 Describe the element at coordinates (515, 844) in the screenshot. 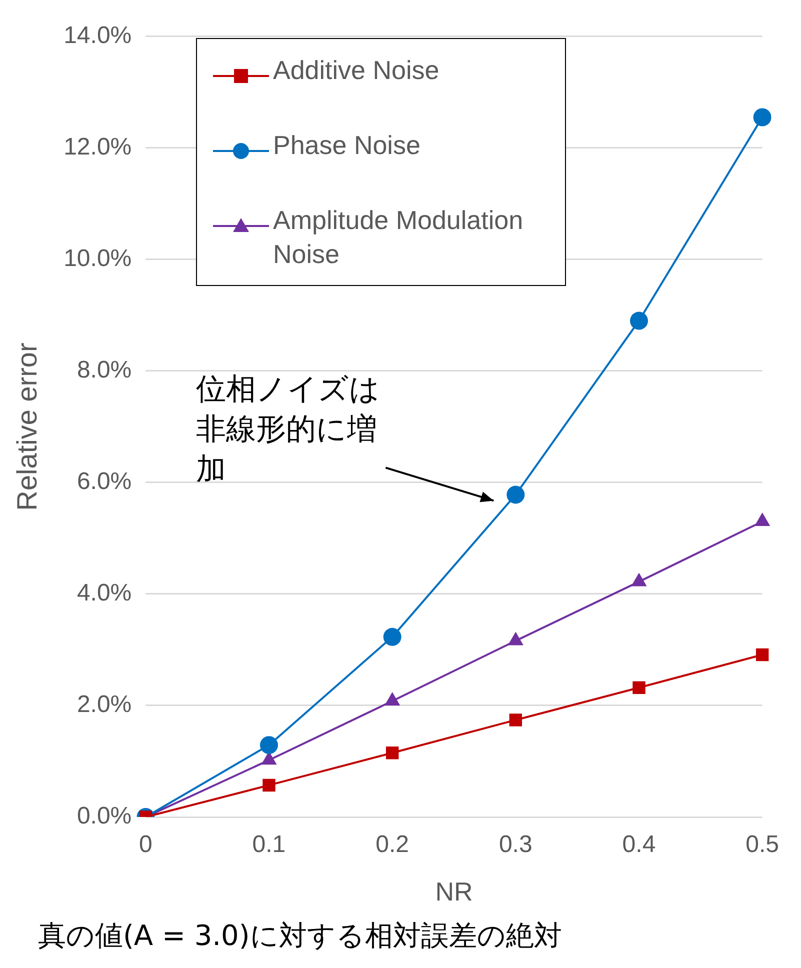

I see `x-tick-label: 0.3` at that location.